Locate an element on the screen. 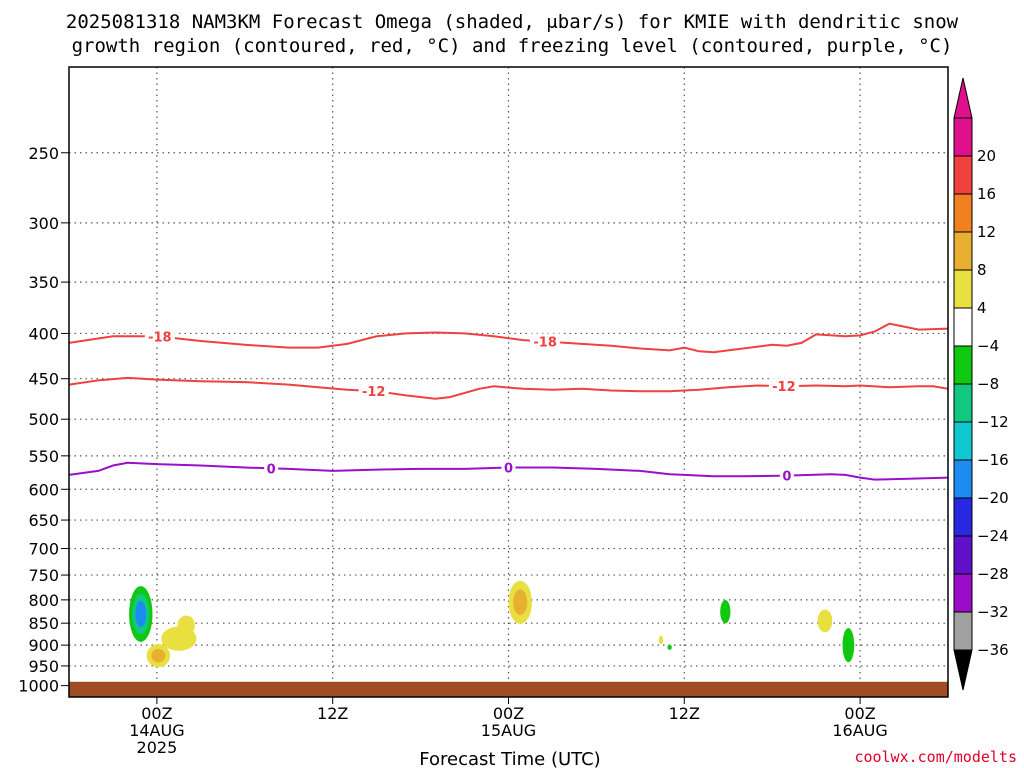  omega-shading is located at coordinates (492, 624).